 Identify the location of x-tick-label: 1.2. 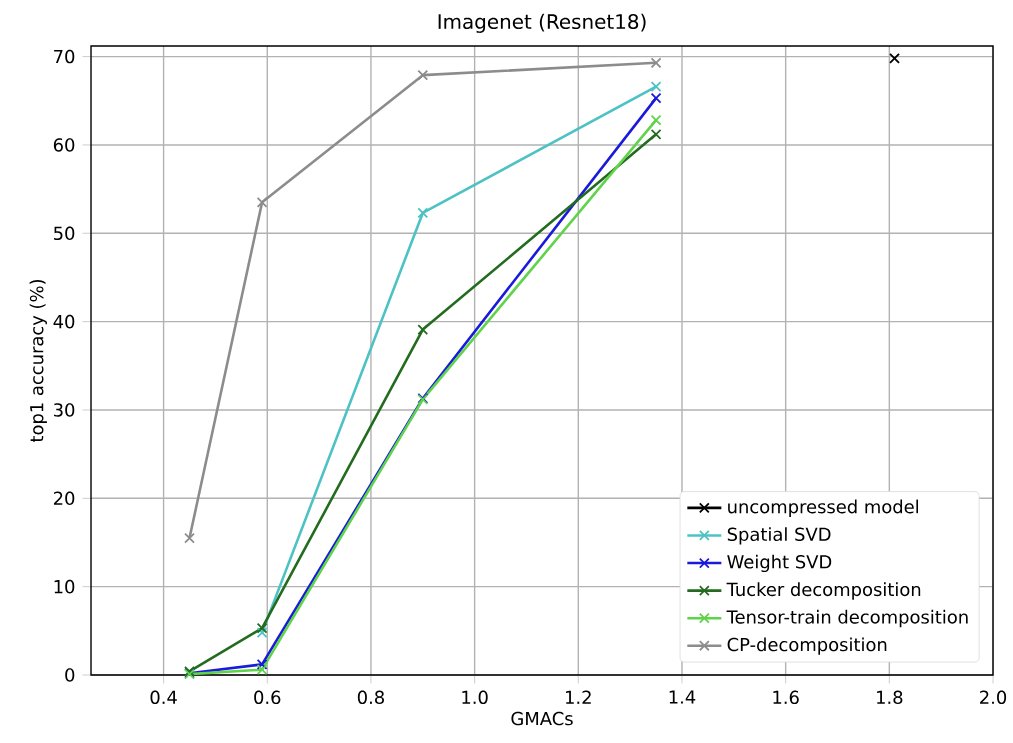
(578, 697).